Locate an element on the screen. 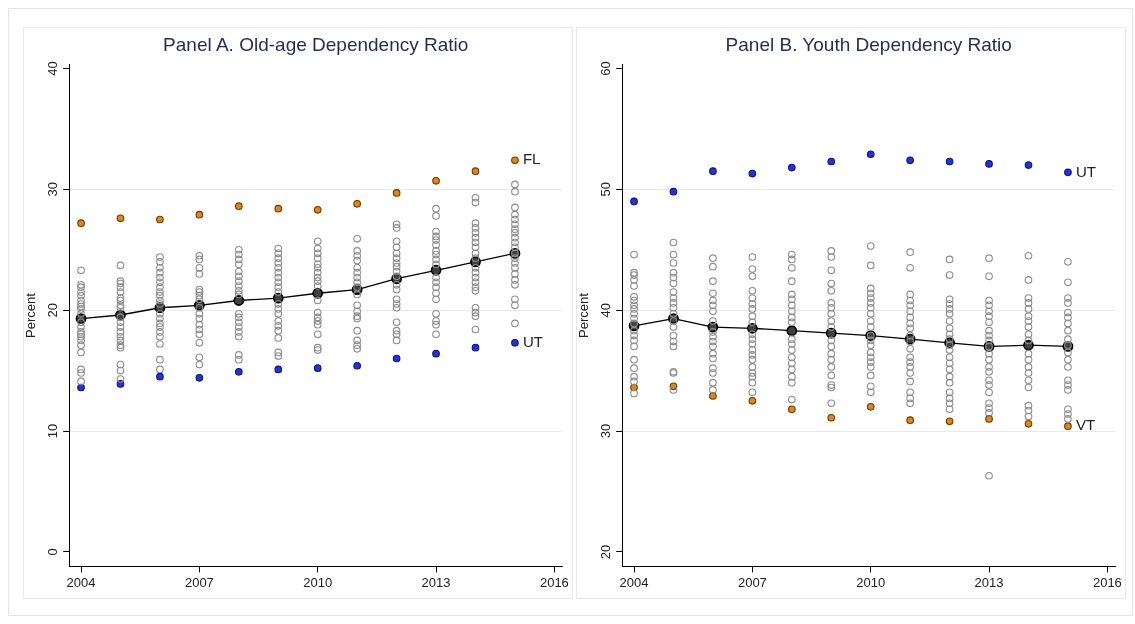 This screenshot has width=1135, height=624. chart-title: Panel B. Youth Dependency Ratio is located at coordinates (868, 44).